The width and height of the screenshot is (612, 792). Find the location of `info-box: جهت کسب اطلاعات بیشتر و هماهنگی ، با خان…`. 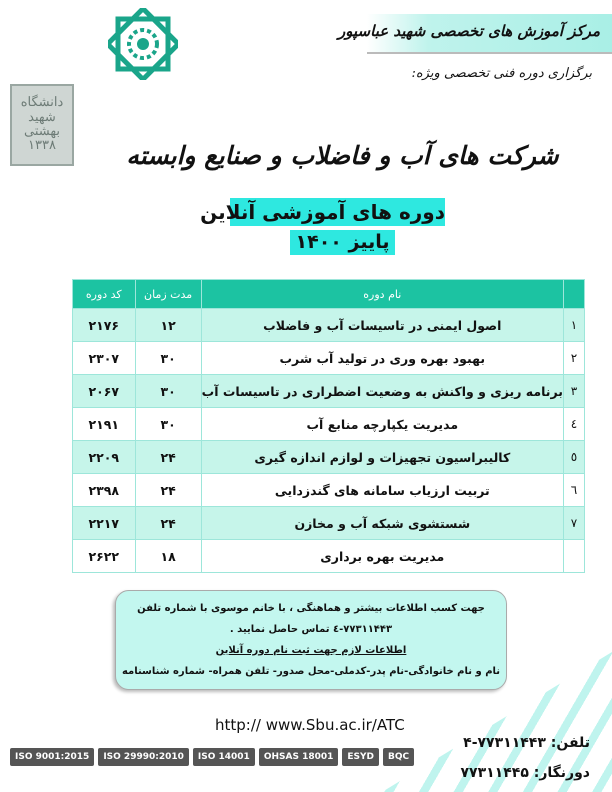

info-box: جهت کسب اطلاعات بیشتر و هماهنگی ، با خان… is located at coordinates (311, 640).